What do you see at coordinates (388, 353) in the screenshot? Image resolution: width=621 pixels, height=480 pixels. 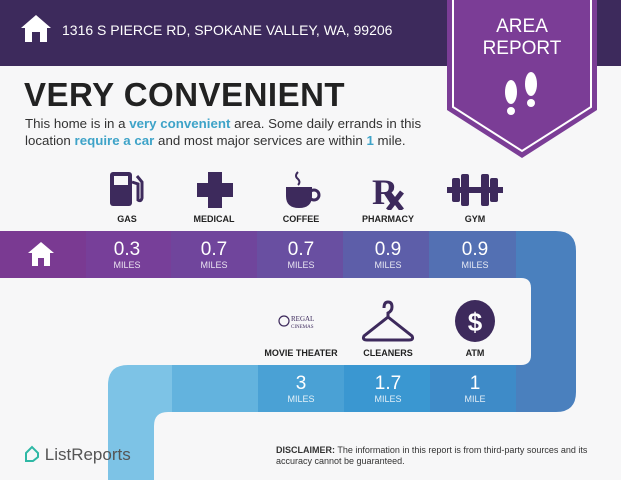 I see `label-cleaners: CLEANERS` at bounding box center [388, 353].